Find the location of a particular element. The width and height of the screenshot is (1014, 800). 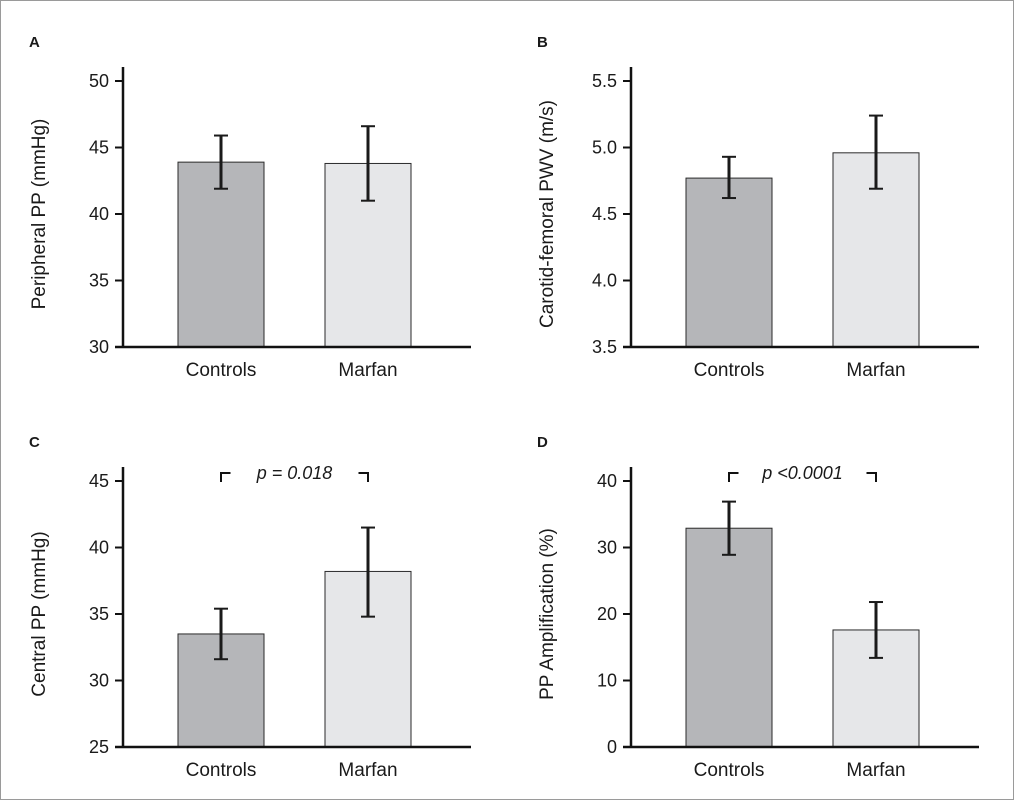

significance-label: p <0.0001 is located at coordinates (802, 473).